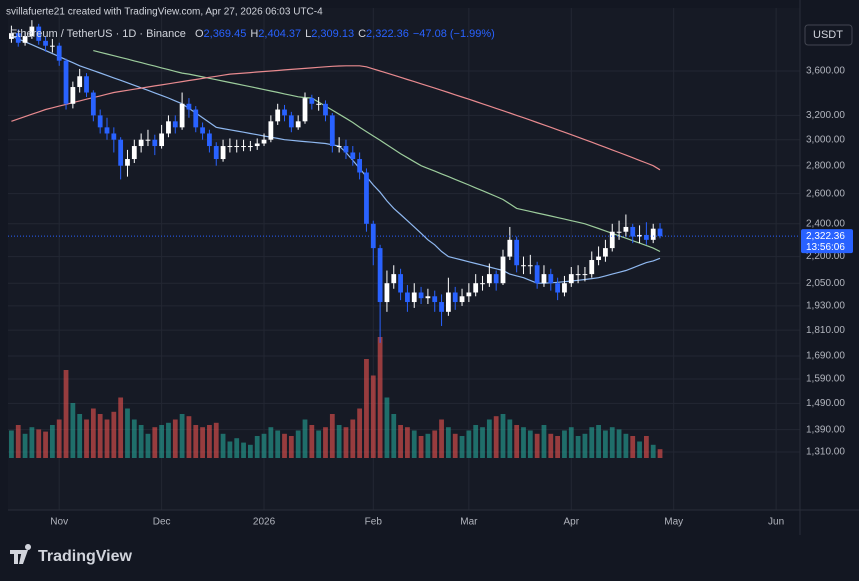 The image size is (859, 581). What do you see at coordinates (825, 306) in the screenshot?
I see `y-tick-label: 1,930.00` at bounding box center [825, 306].